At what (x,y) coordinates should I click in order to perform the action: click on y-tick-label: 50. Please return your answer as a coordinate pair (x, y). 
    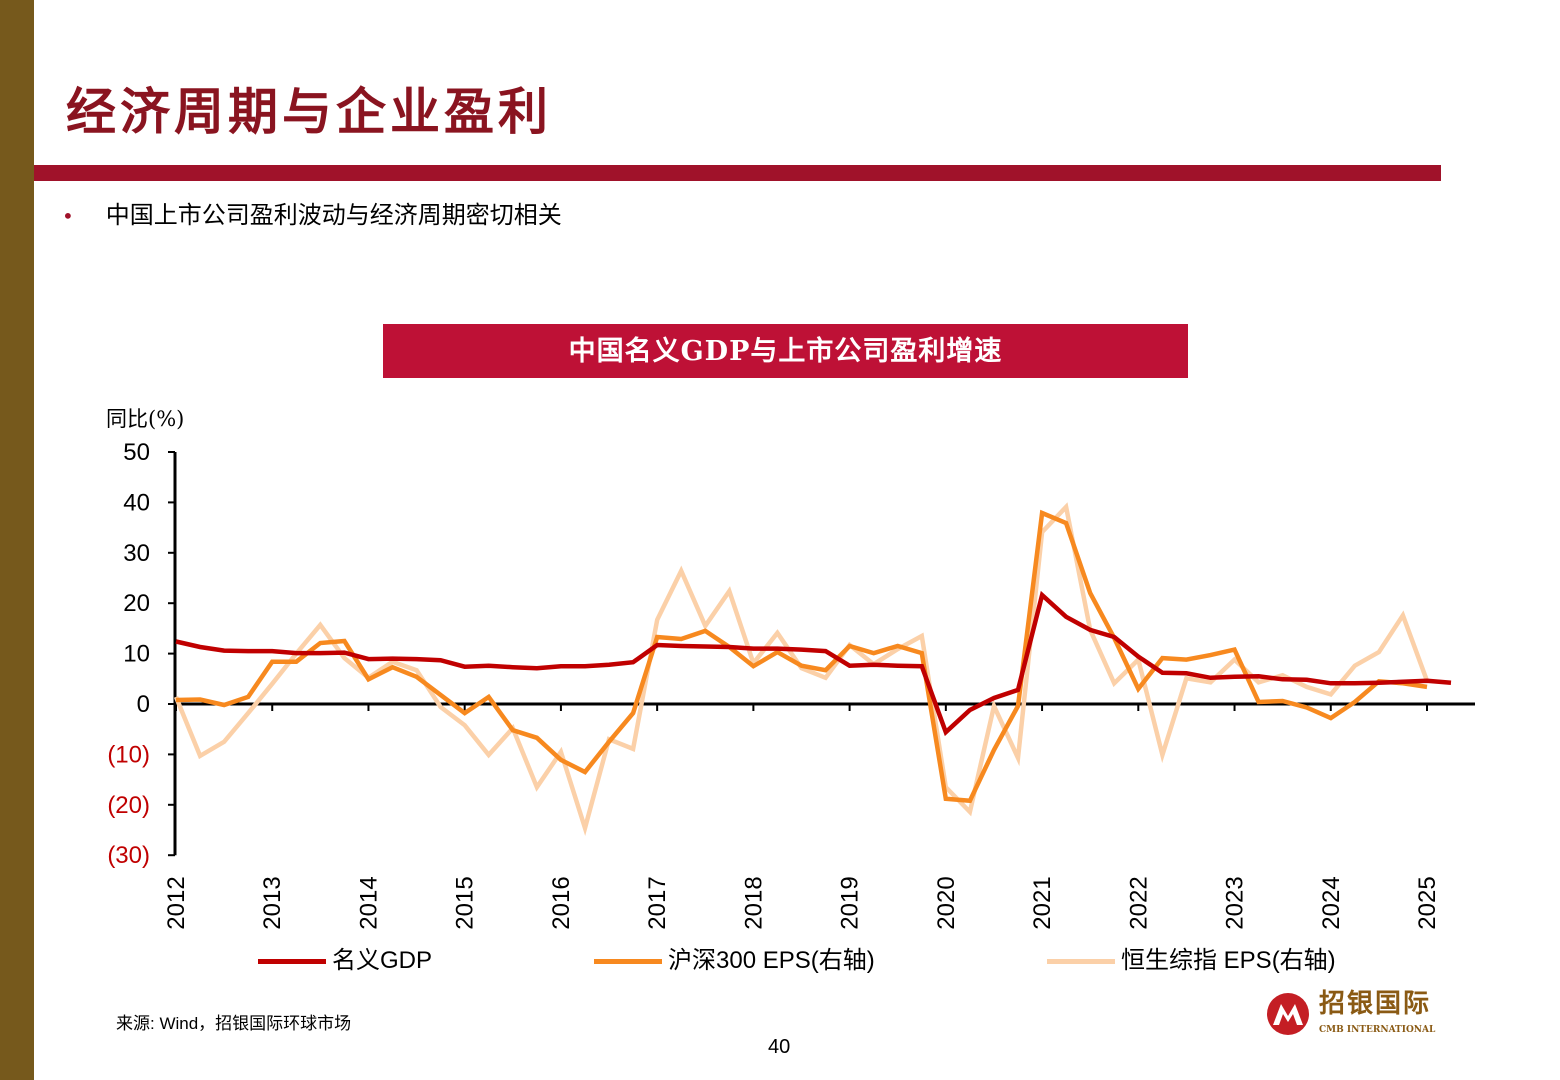
    Looking at the image, I should click on (136, 452).